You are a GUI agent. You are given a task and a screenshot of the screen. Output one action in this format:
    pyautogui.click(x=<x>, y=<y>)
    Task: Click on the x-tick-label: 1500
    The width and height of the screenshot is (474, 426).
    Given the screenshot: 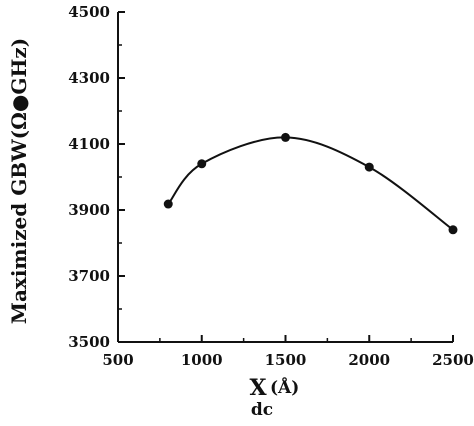 What is the action you would take?
    pyautogui.click(x=286, y=360)
    